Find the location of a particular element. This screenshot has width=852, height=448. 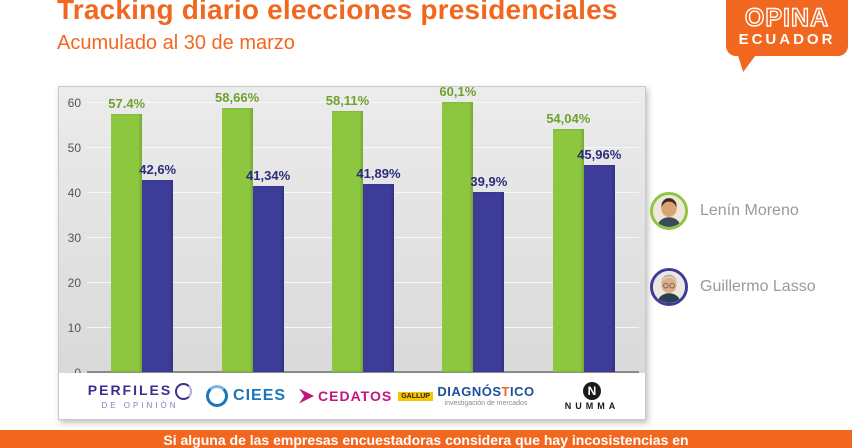

y-tick-label-50: 50 is located at coordinates (74, 148).